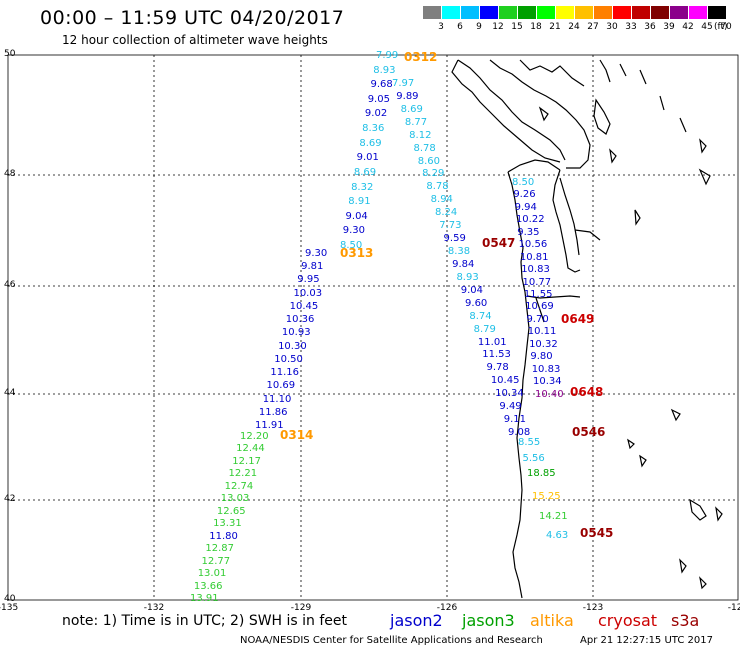  I want to click on swh-value: 9.35, so click(528, 232).